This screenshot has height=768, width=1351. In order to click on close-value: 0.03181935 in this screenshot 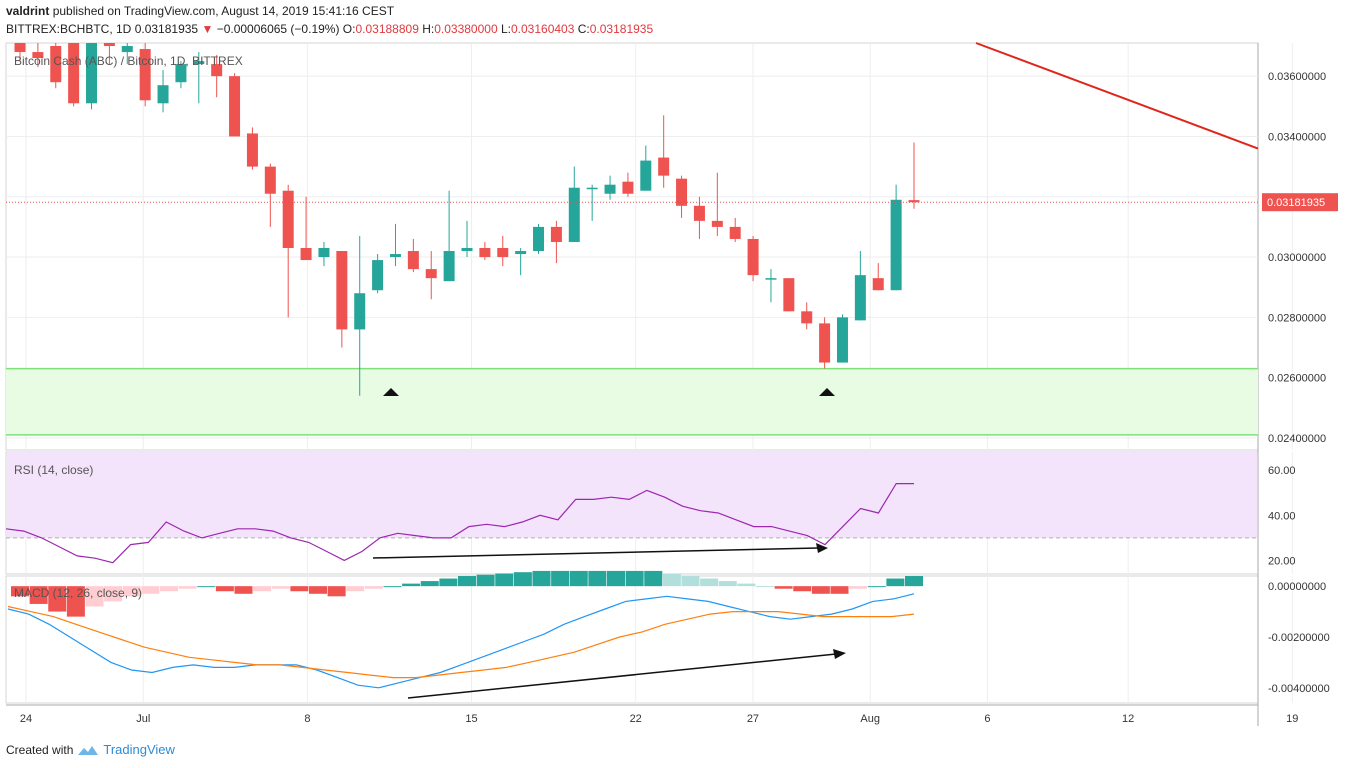, I will do `click(621, 29)`.